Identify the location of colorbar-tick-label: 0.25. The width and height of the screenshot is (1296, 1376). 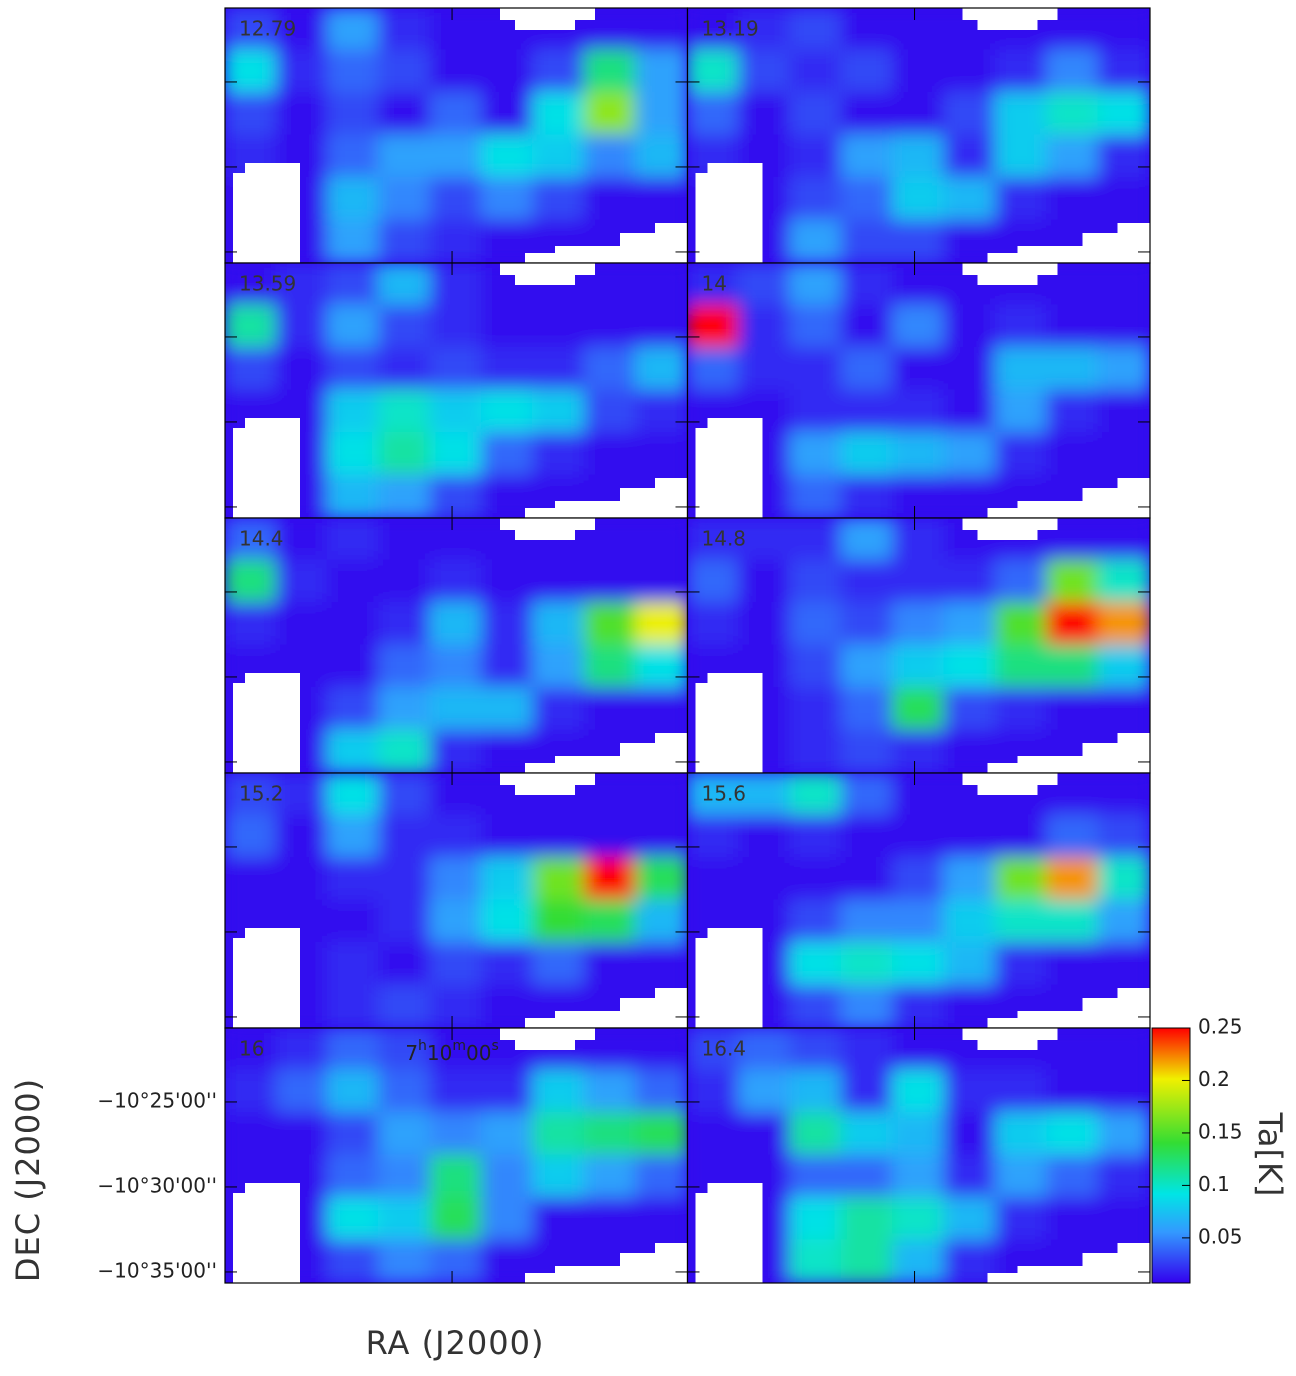
(1220, 1027).